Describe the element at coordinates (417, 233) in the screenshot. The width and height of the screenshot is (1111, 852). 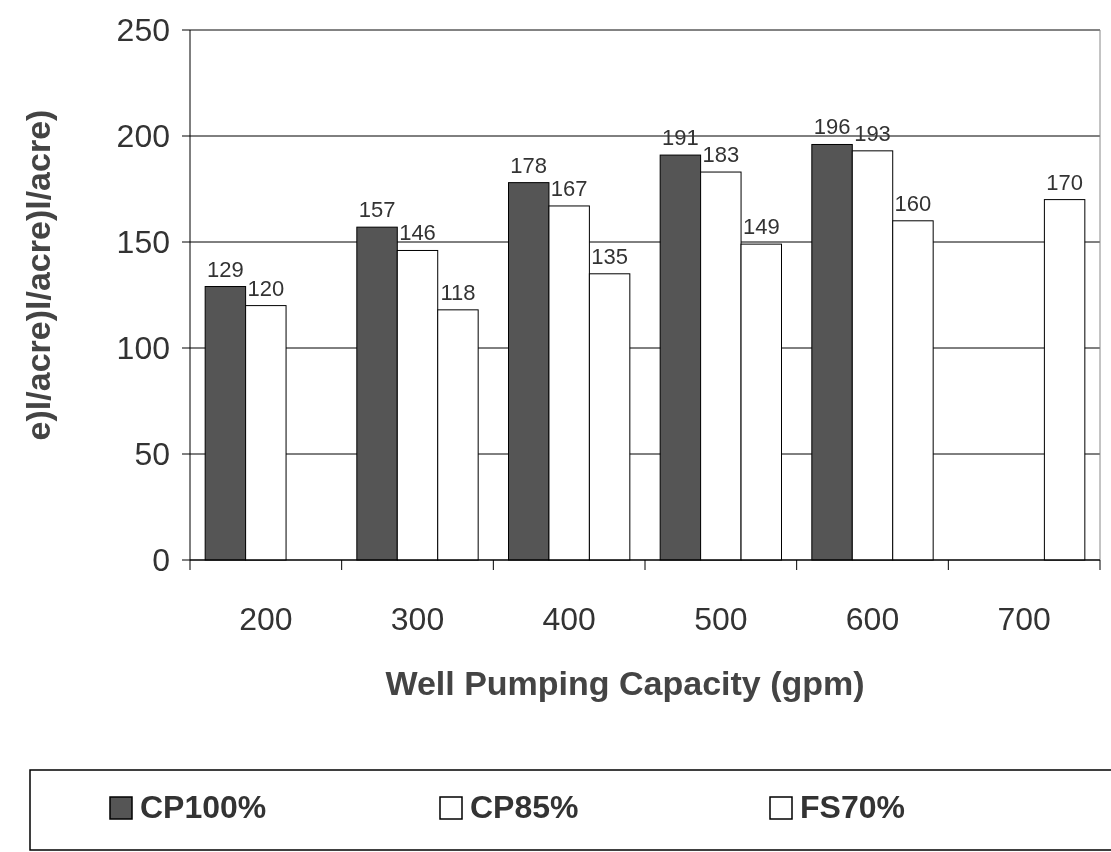
I see `data-label: 146` at that location.